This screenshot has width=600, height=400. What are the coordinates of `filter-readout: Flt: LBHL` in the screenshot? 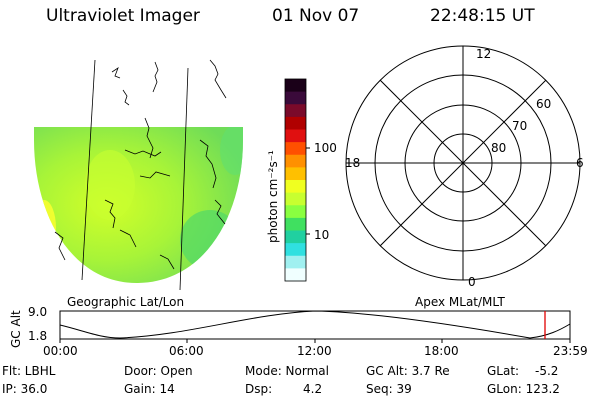 It's located at (29, 371).